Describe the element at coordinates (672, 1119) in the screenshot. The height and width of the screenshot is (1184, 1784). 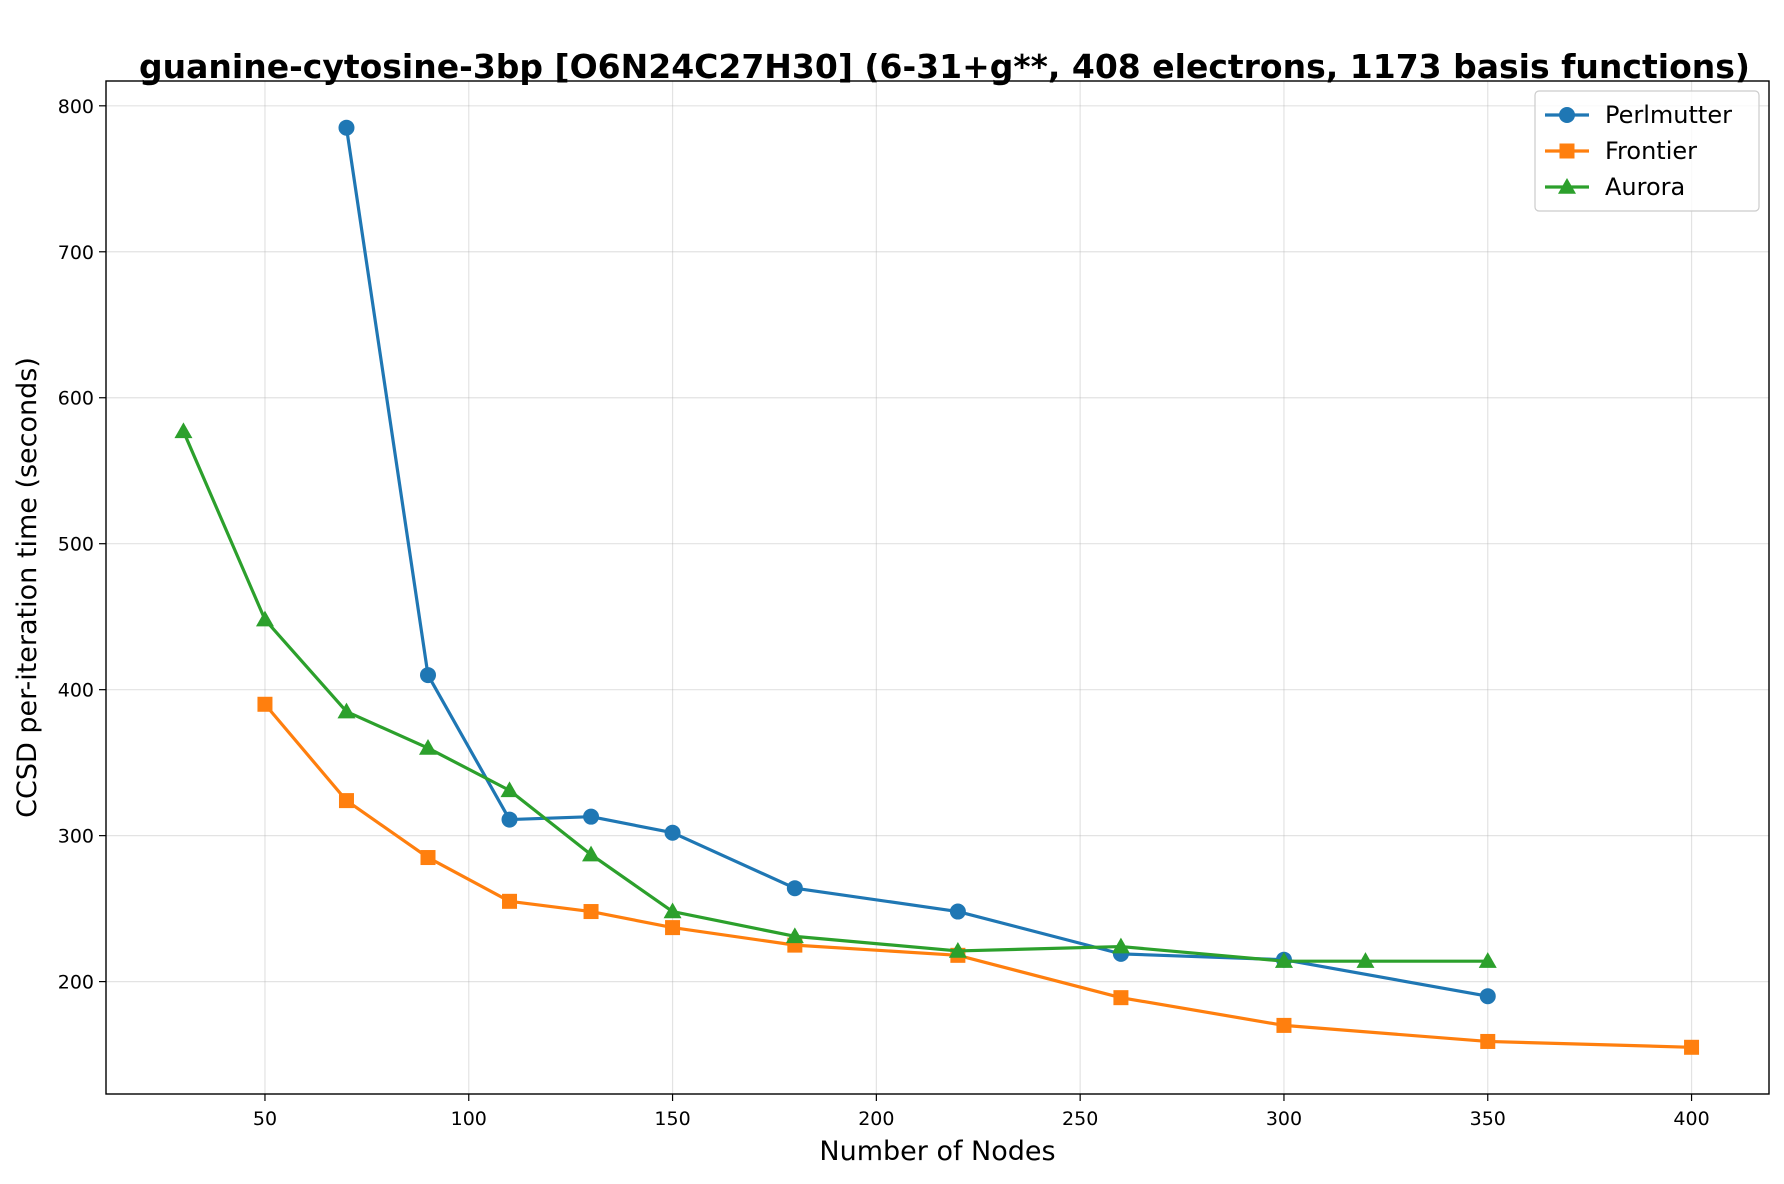
I see `x-tick-label: 150` at that location.